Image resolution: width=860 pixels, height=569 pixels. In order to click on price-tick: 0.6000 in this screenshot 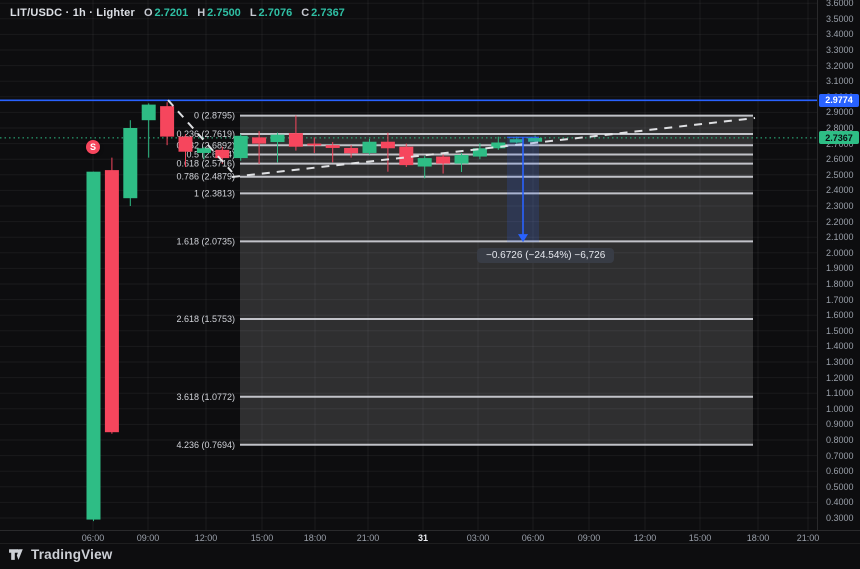, I will do `click(840, 471)`.